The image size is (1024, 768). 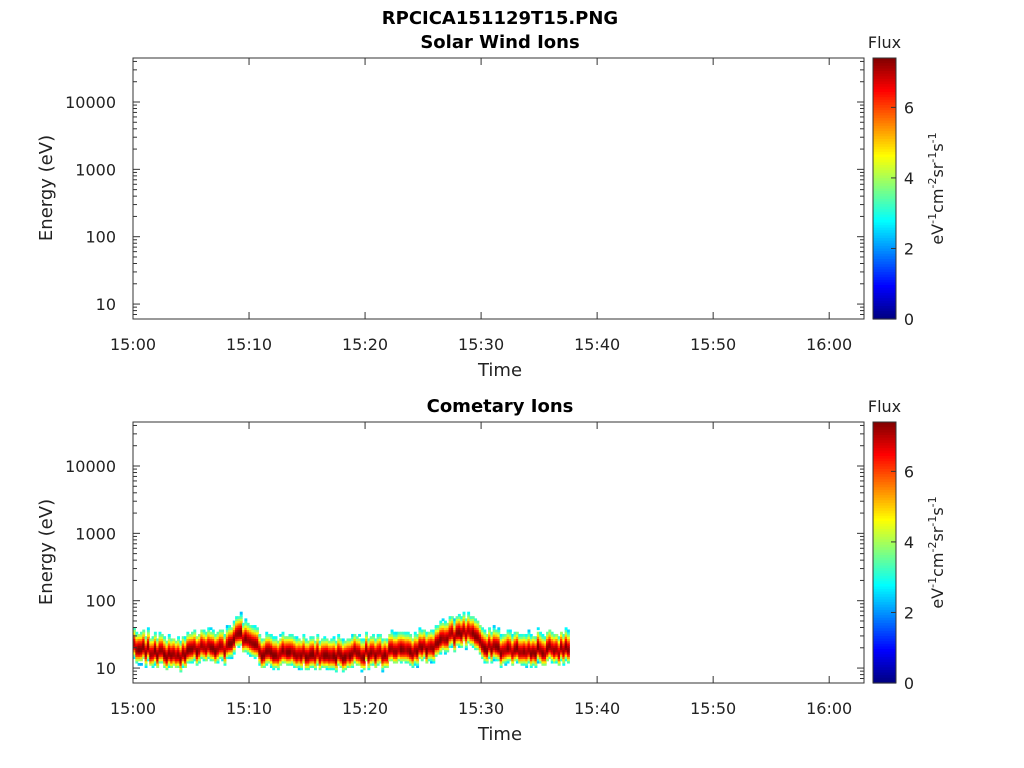 I want to click on colorbar-title: Flux, so click(x=884, y=406).